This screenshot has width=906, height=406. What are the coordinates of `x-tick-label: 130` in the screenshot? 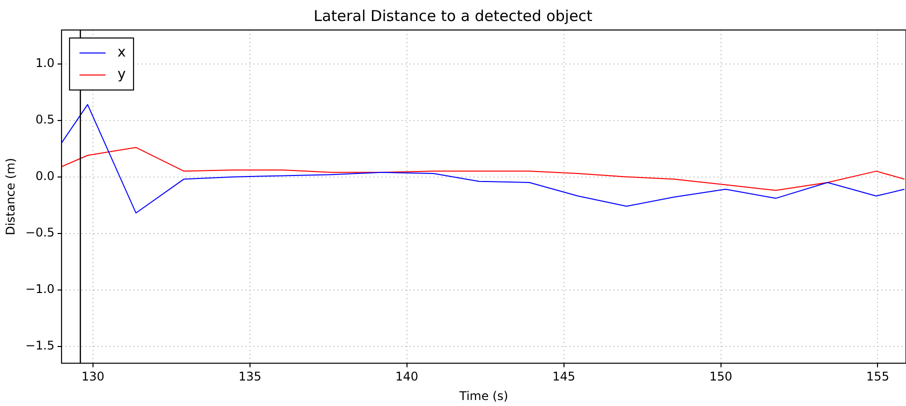 It's located at (92, 377).